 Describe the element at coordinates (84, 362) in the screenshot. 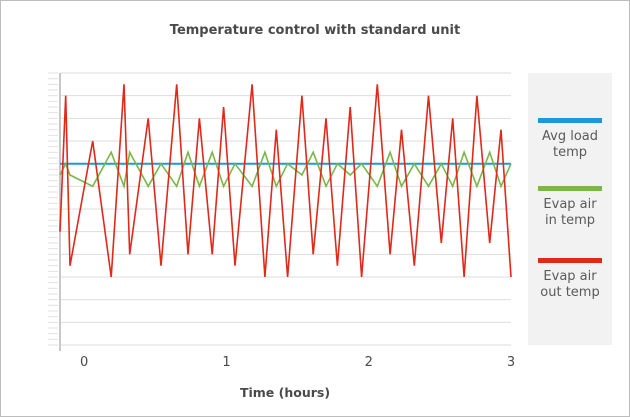

I see `x-tick-label: 0` at that location.